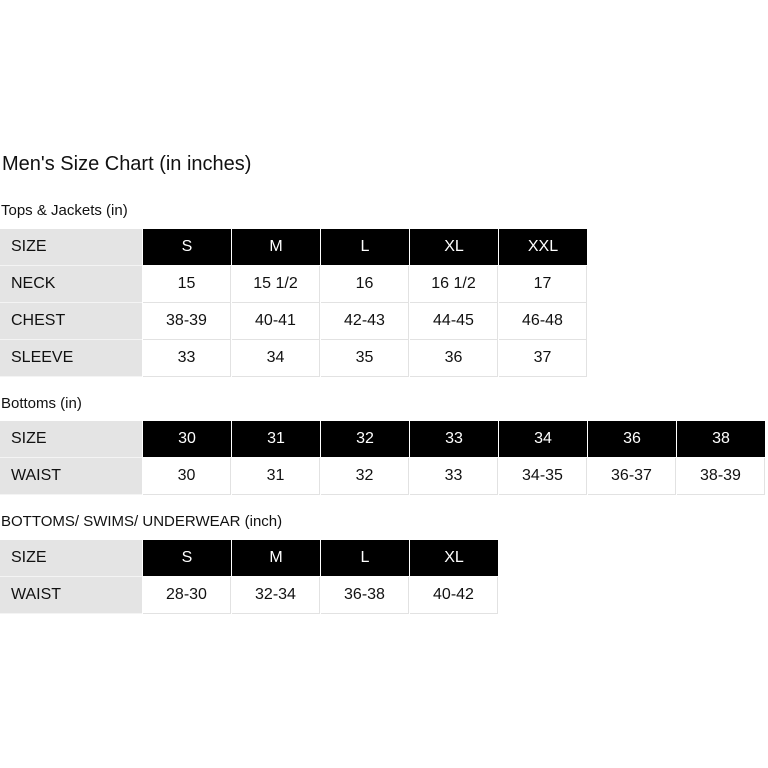  I want to click on measurement-cell: 15, so click(187, 284).